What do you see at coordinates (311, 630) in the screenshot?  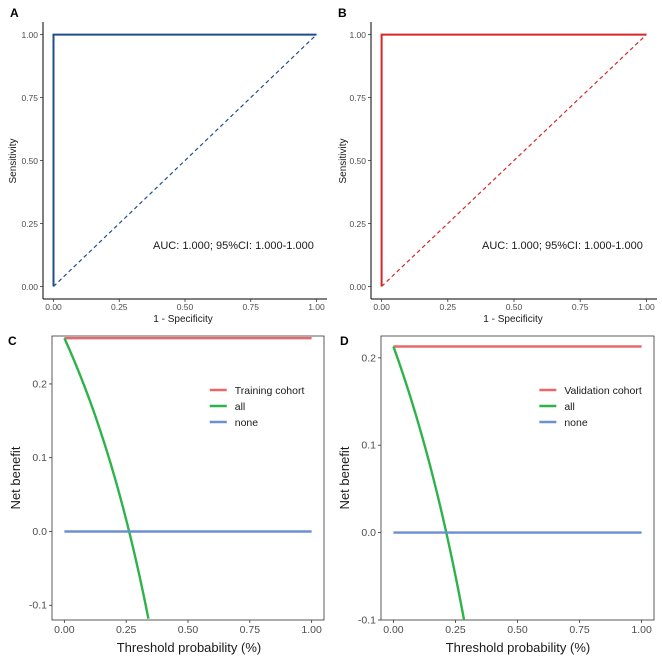 I see `x-tick-label-c: 1.00` at bounding box center [311, 630].